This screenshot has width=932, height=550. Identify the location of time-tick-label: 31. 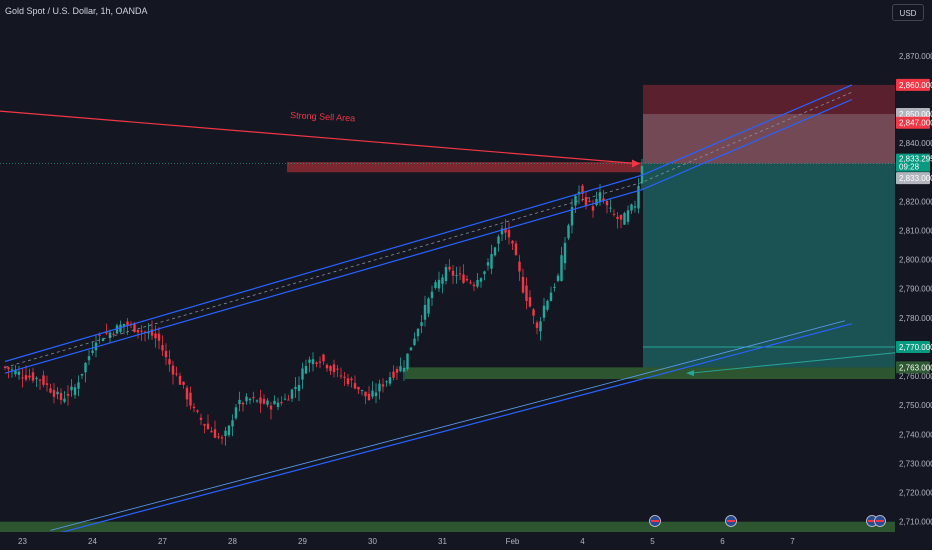
(442, 541).